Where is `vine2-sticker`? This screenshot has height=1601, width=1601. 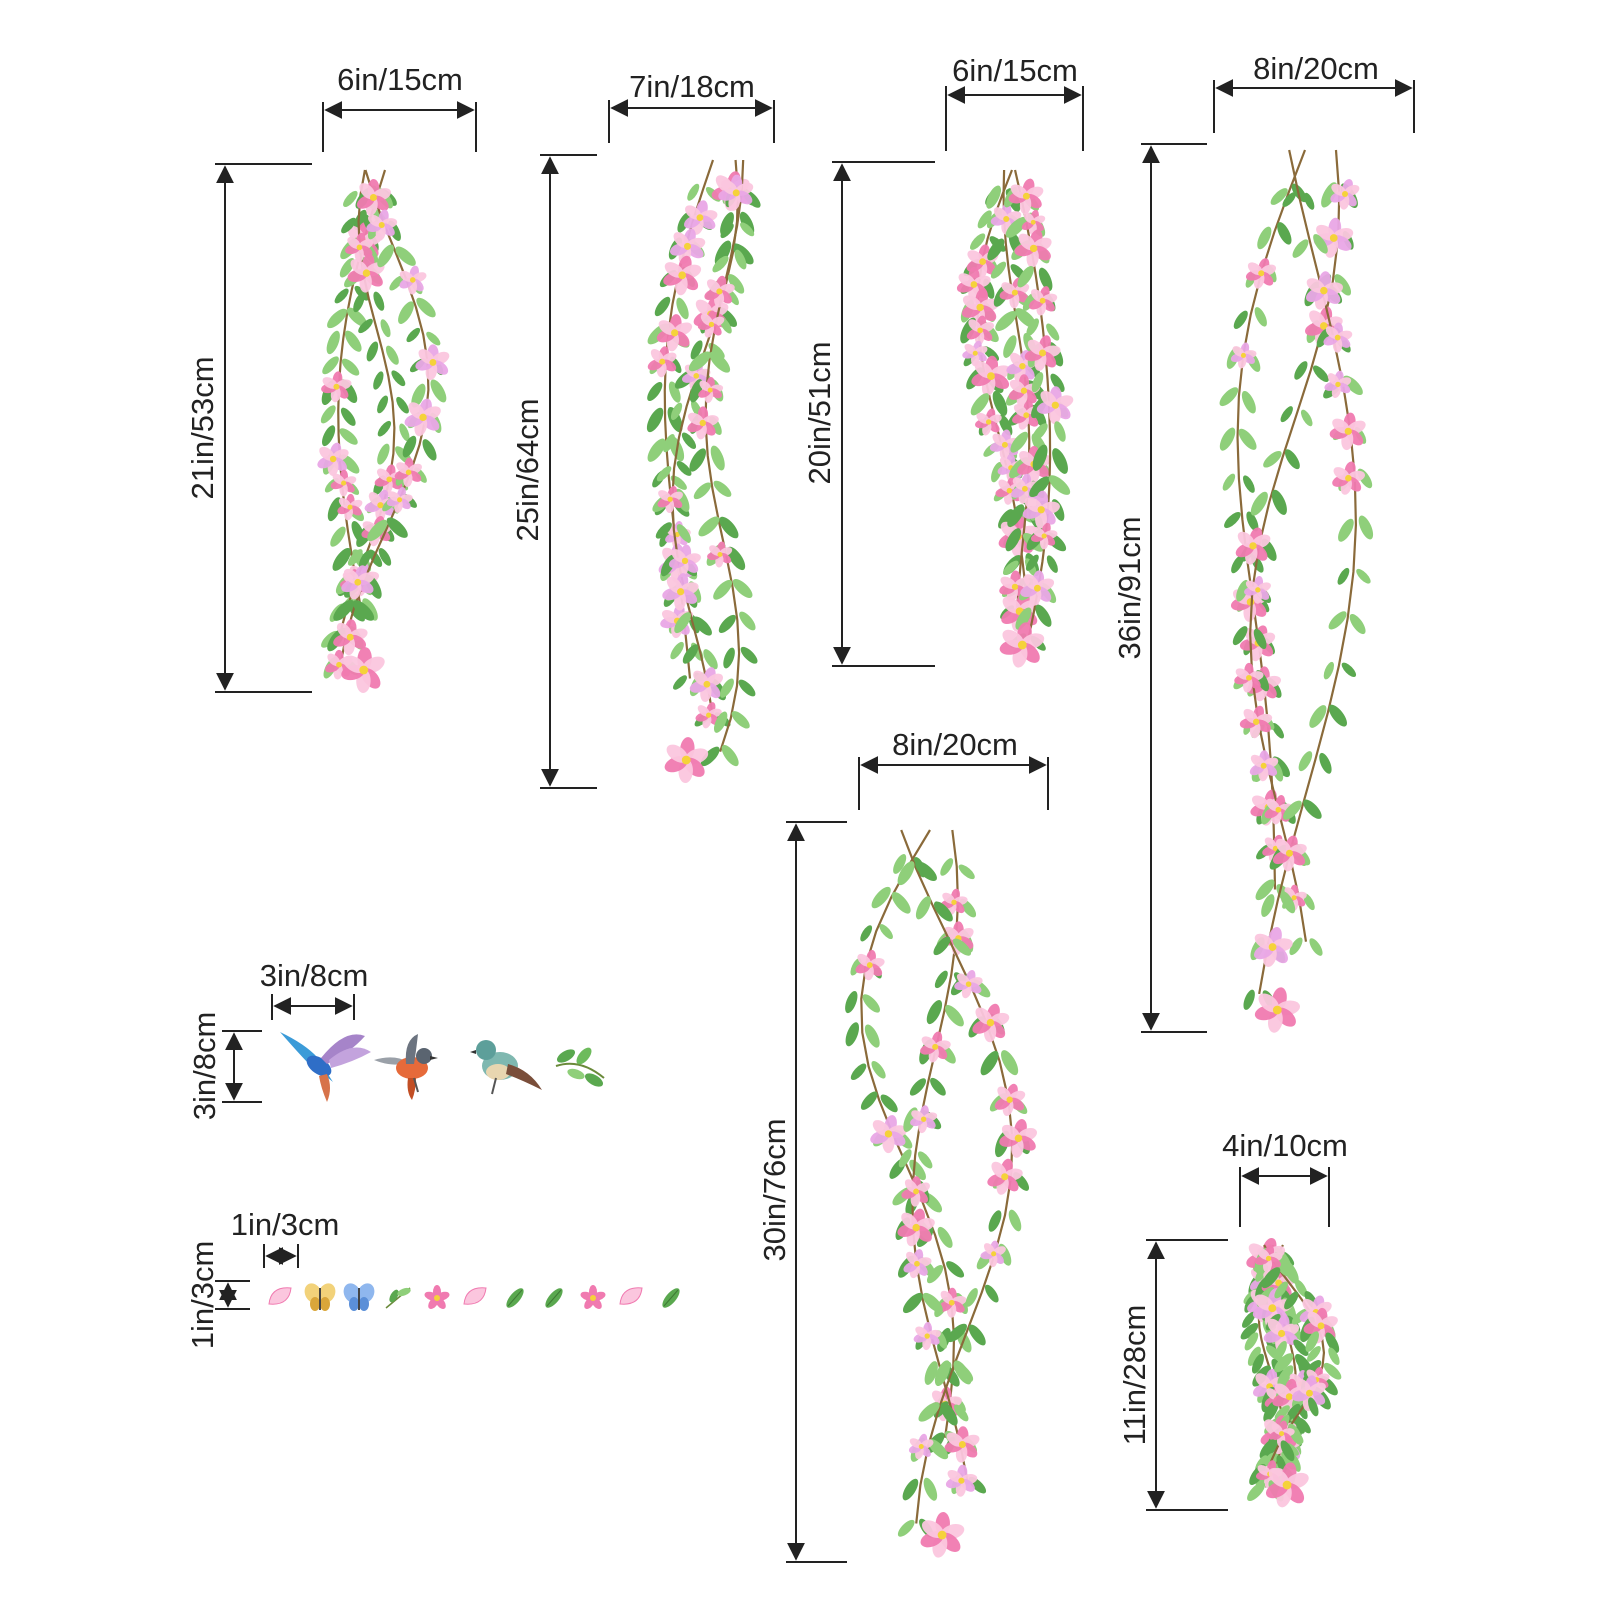 vine2-sticker is located at coordinates (703, 471).